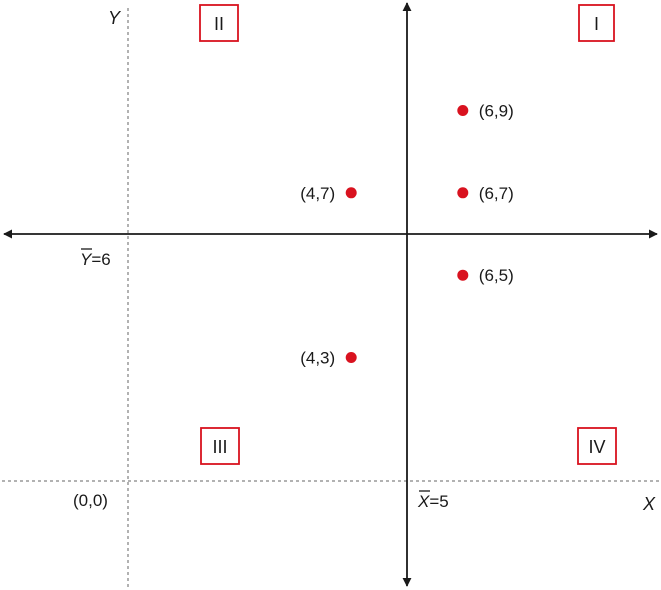 Image resolution: width=661 pixels, height=590 pixels. Describe the element at coordinates (423, 501) in the screenshot. I see `mean-x-symbol: X` at that location.